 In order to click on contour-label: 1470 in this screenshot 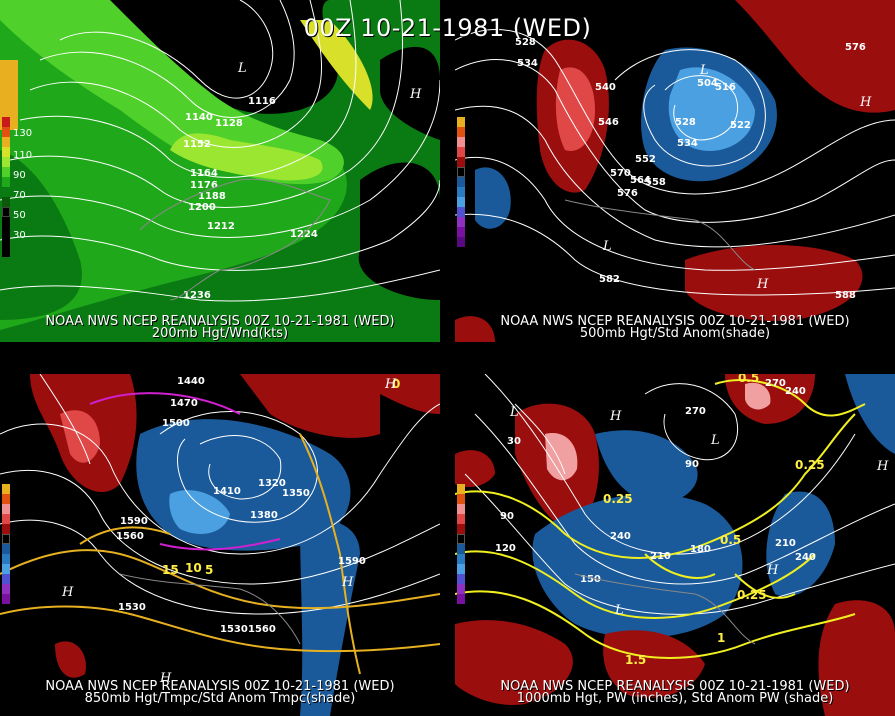, I will do `click(184, 403)`.